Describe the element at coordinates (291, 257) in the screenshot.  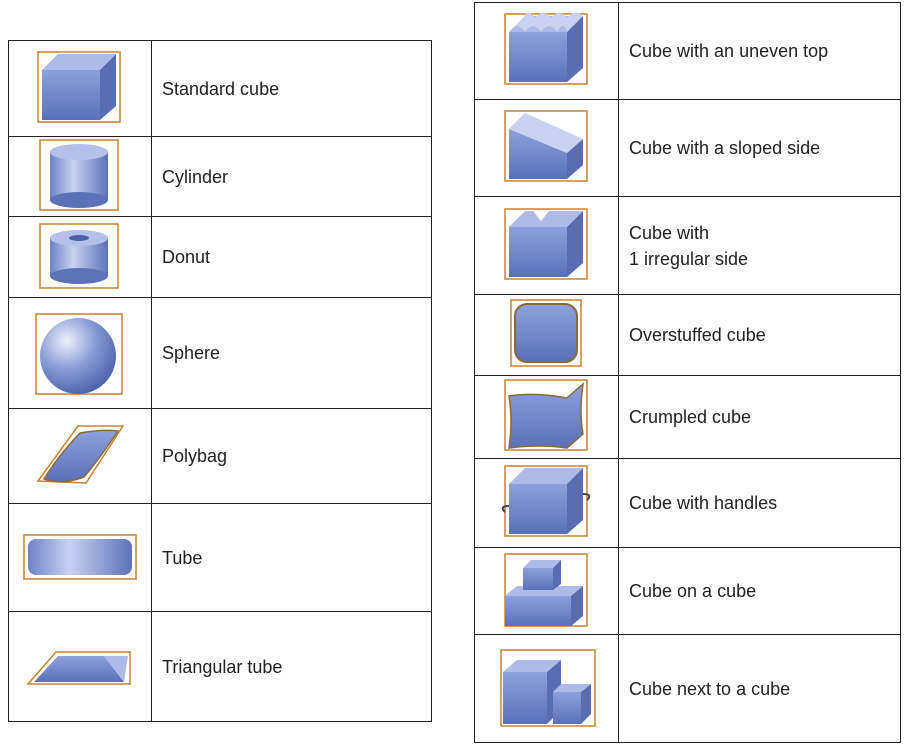
I see `label-cell: Donut` at that location.